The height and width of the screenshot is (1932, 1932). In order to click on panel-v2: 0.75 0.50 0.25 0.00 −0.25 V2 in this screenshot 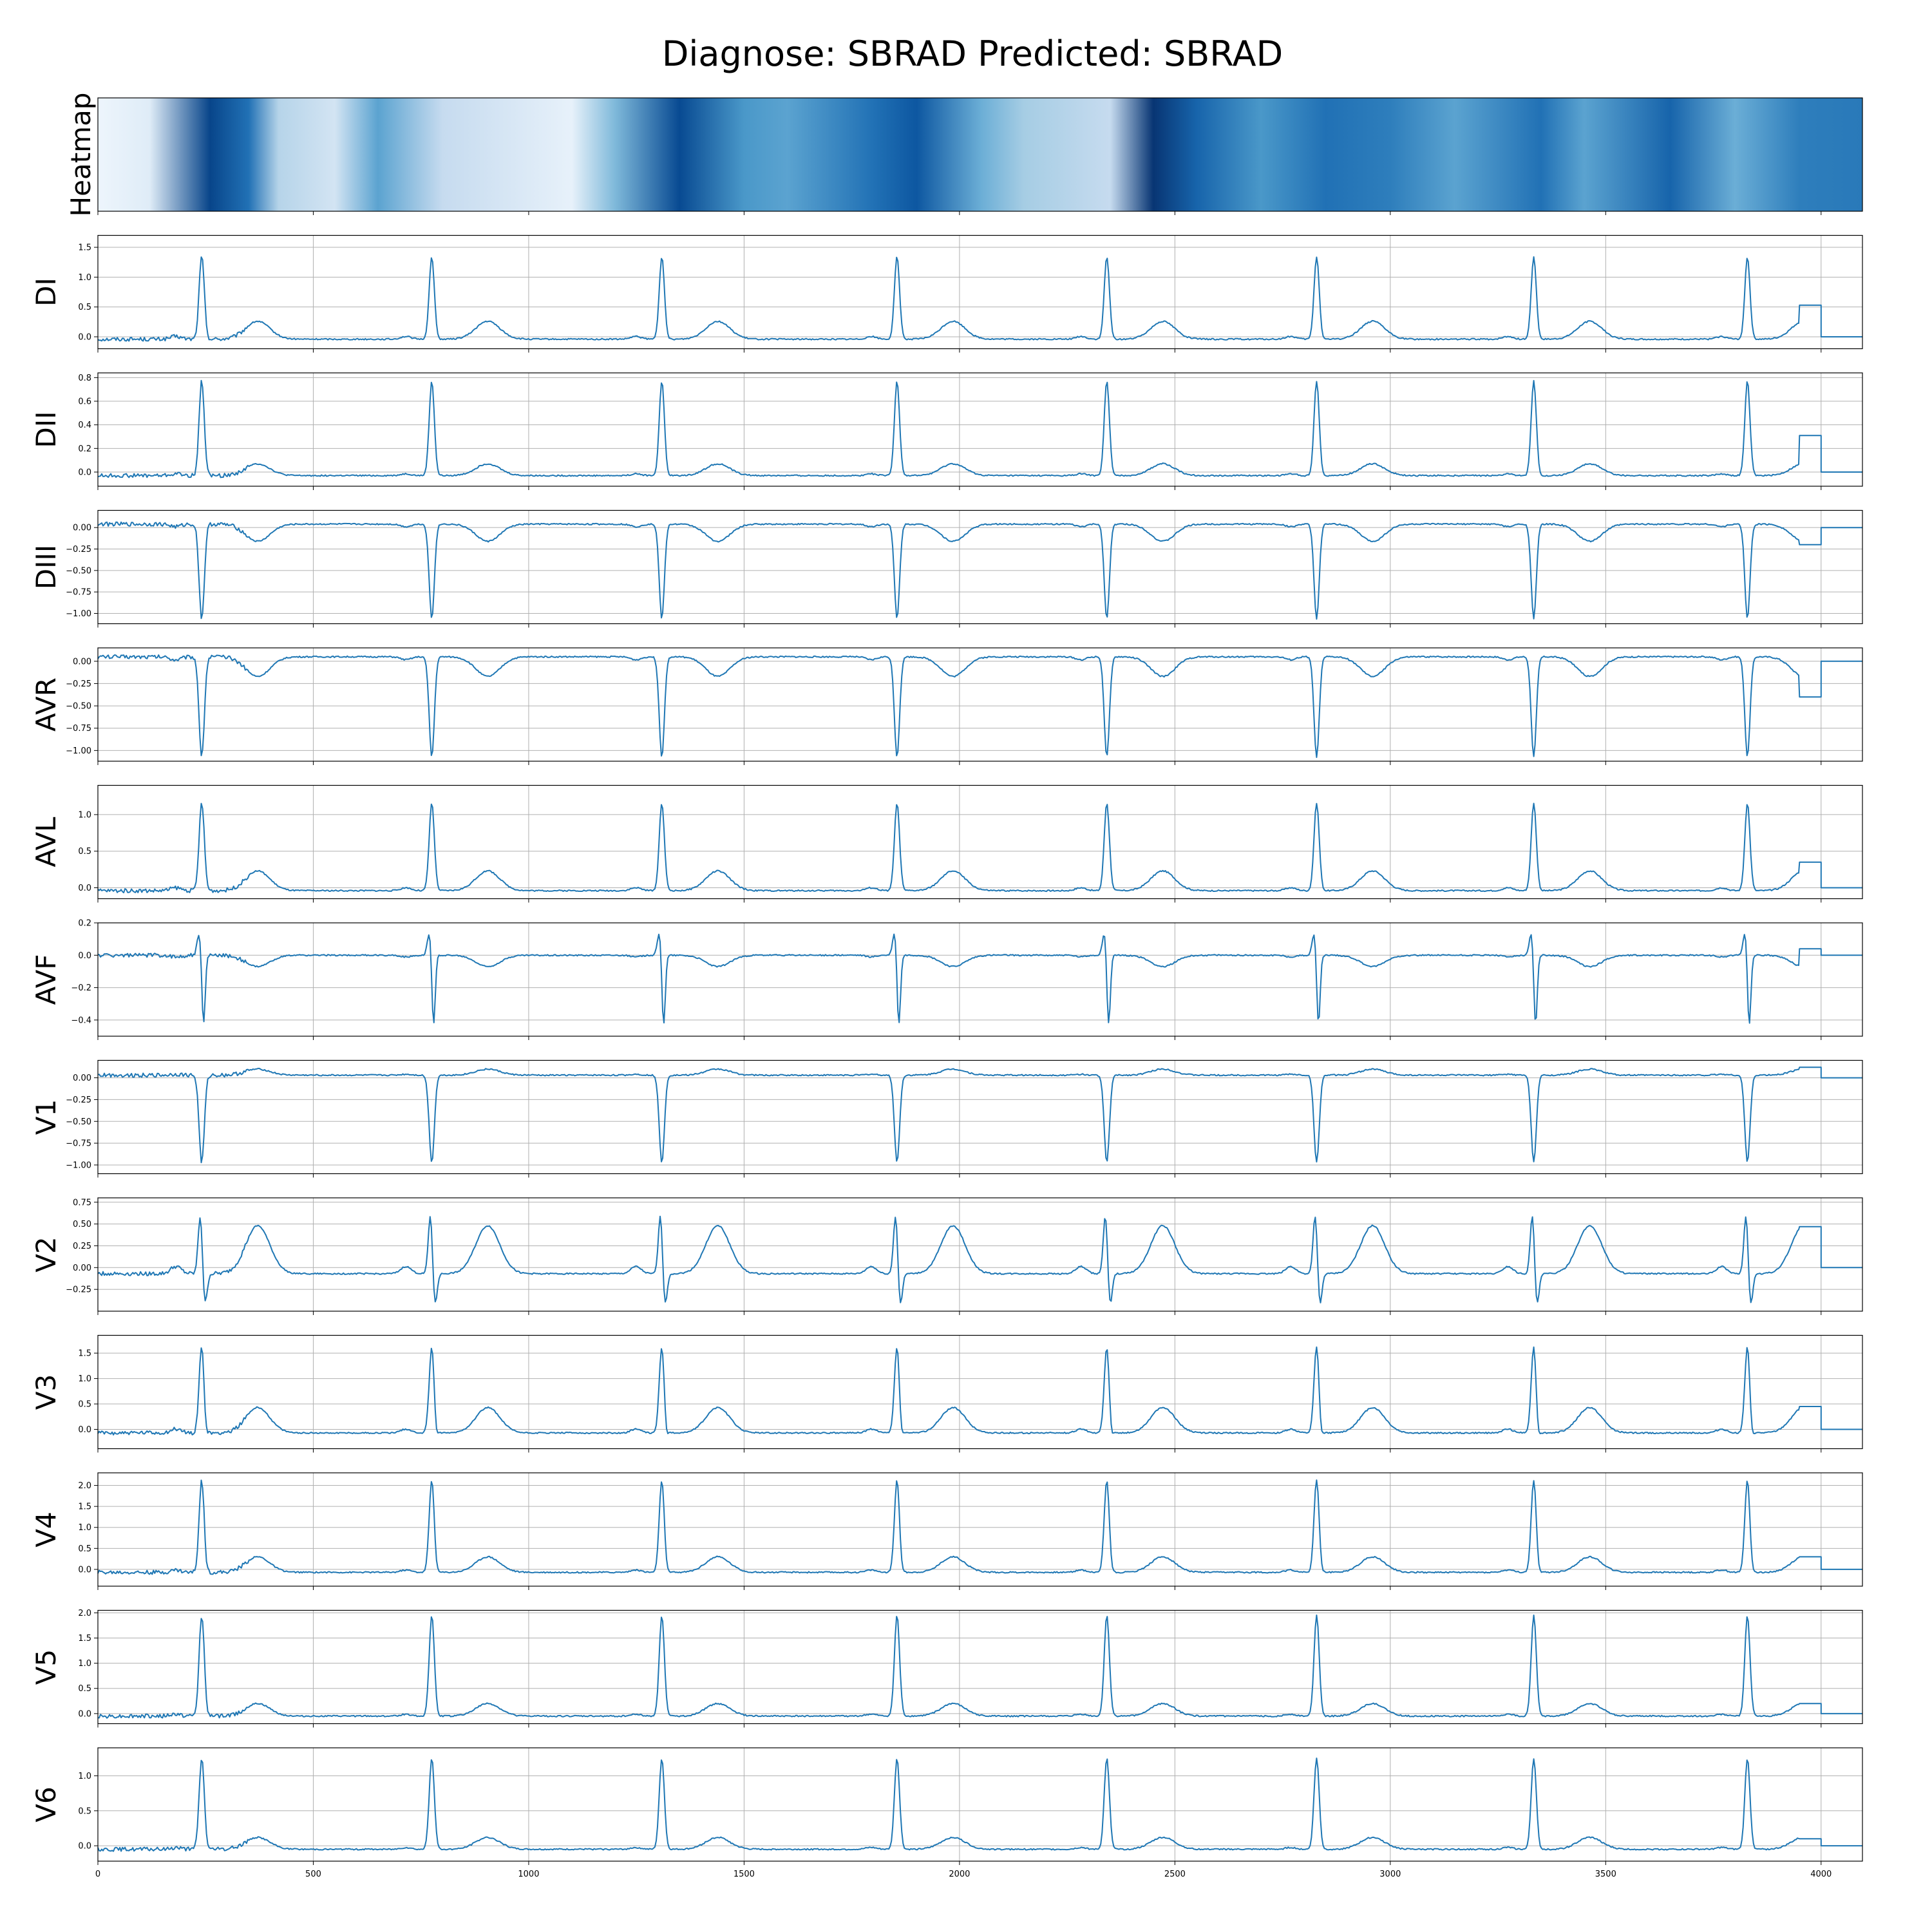, I will do `click(946, 1256)`.